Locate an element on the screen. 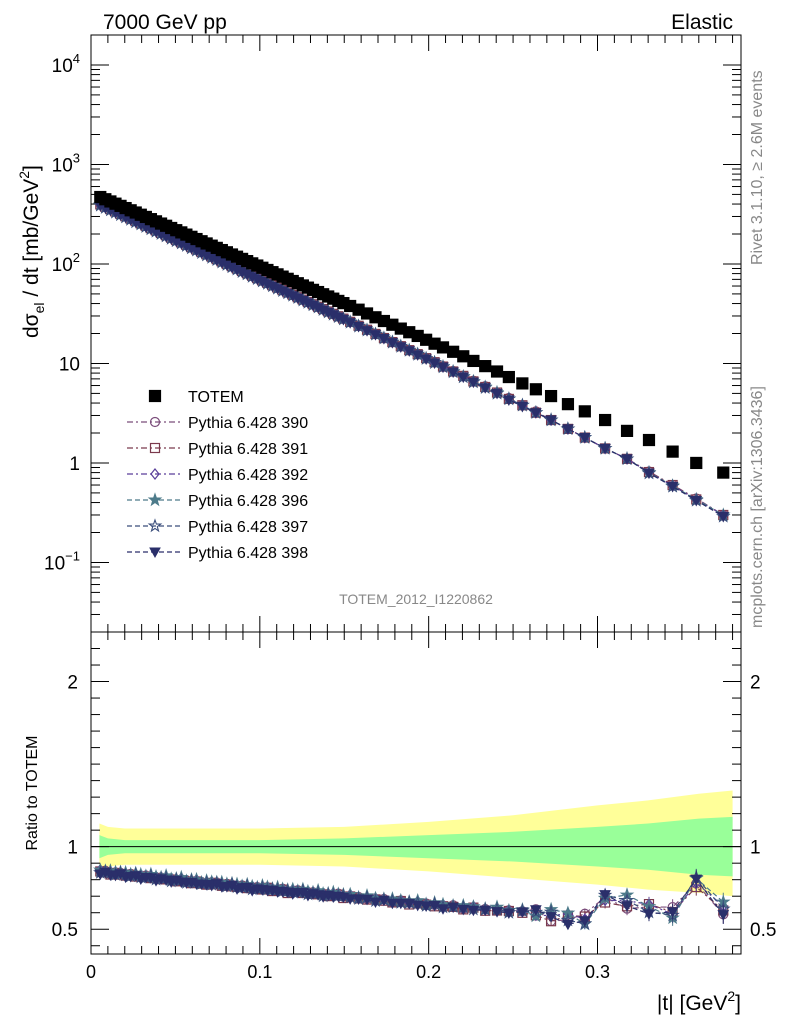  main-y-tick-label: 10² is located at coordinates (66, 263).